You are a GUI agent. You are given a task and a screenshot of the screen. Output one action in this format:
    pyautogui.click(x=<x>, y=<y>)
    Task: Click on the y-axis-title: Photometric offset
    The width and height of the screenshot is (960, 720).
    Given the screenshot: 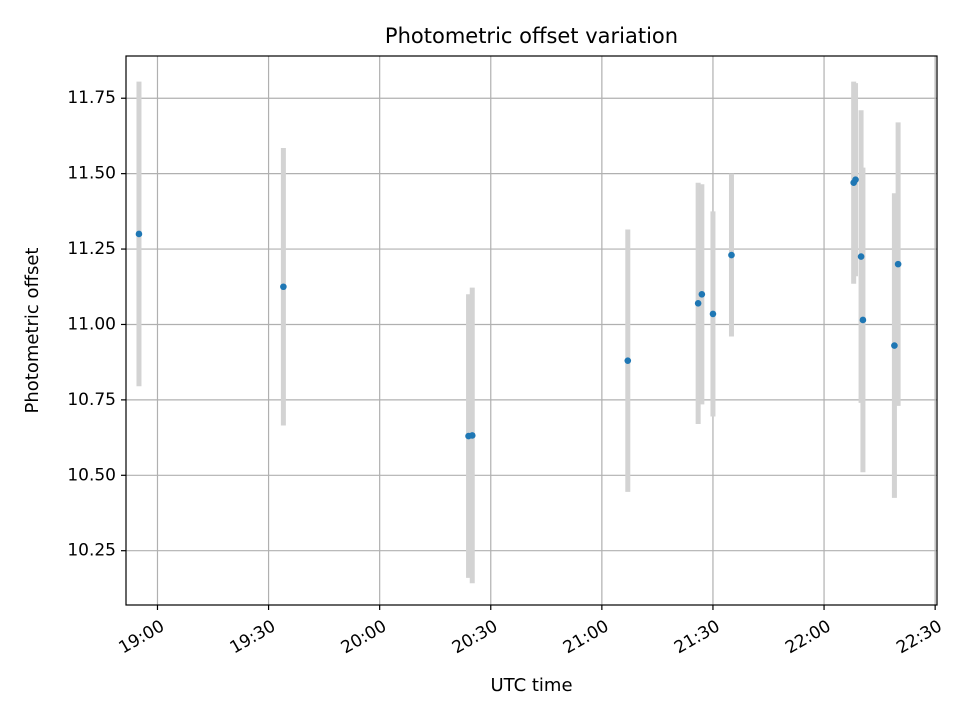 What is the action you would take?
    pyautogui.click(x=32, y=331)
    